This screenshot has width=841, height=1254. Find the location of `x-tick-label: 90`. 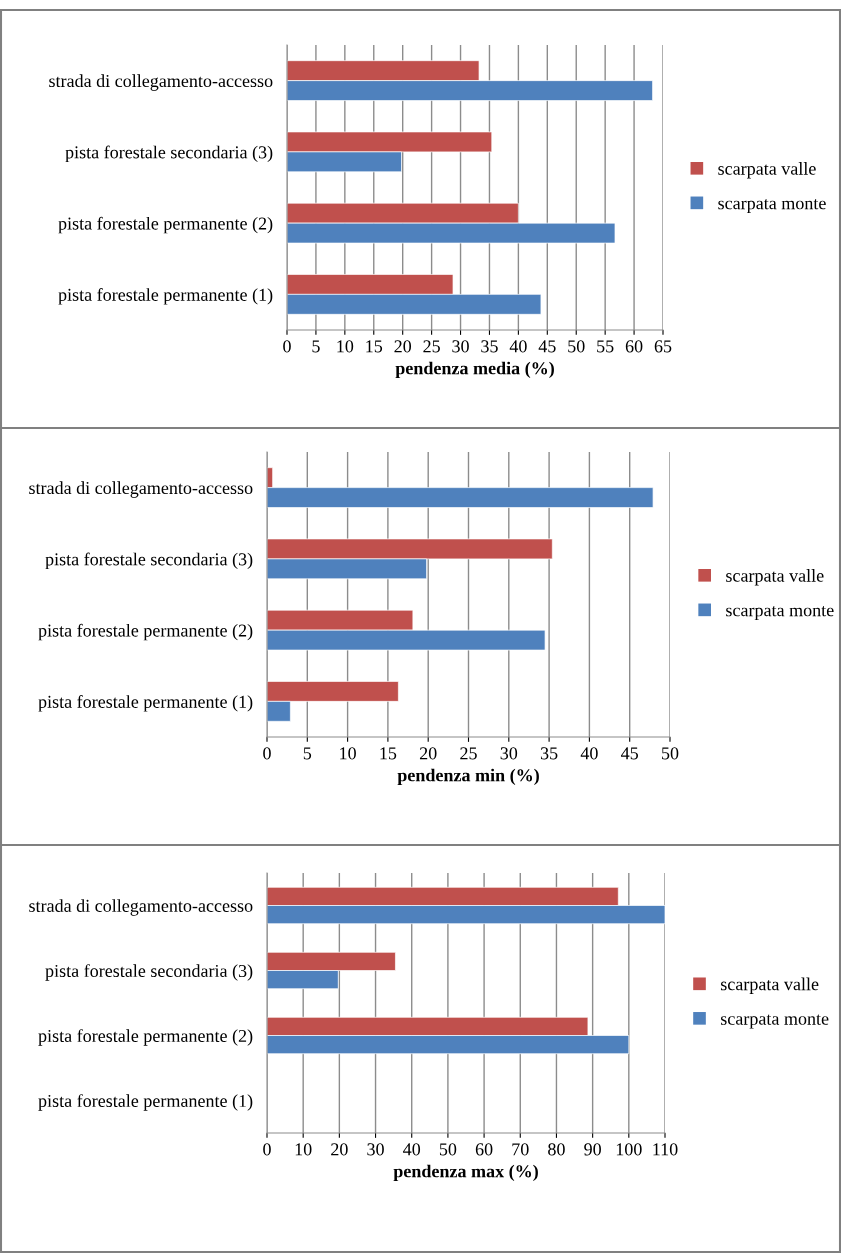

x-tick-label: 90 is located at coordinates (592, 1149).